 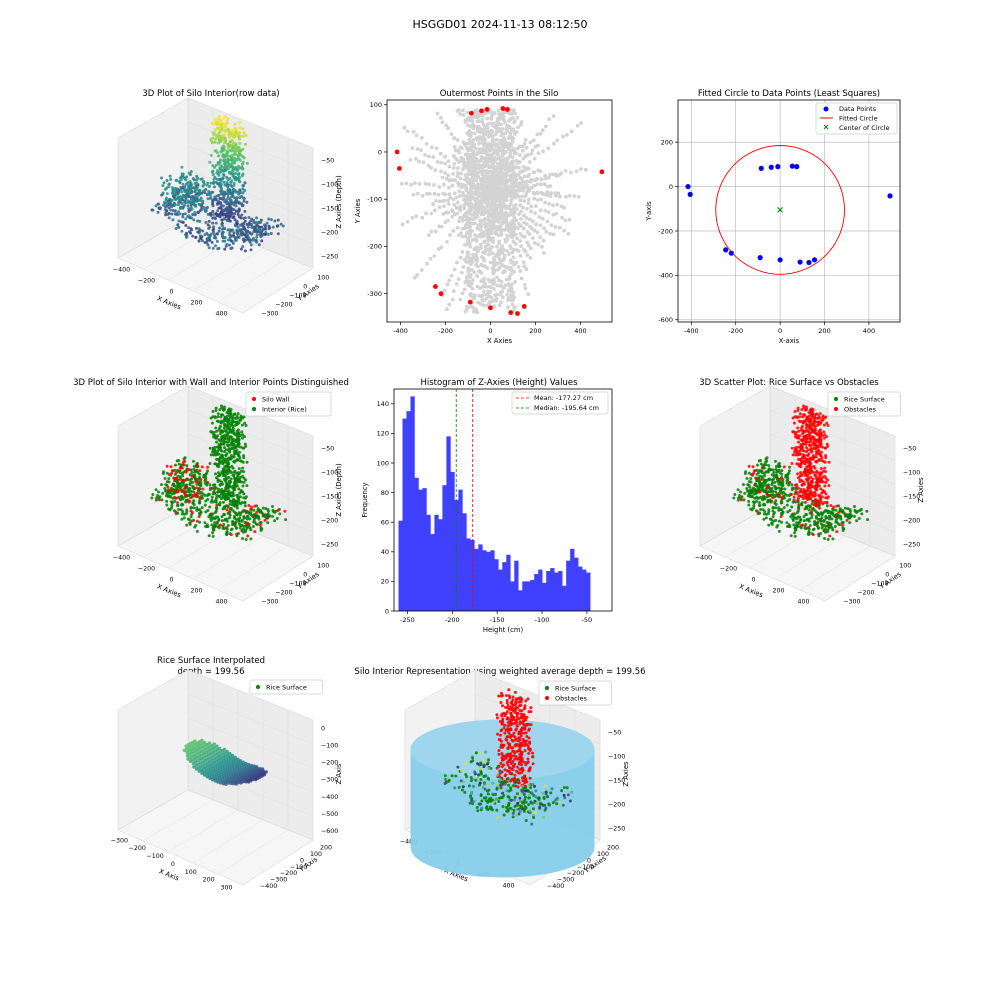 I want to click on outer-xtick-label-1: -200, so click(x=445, y=331).